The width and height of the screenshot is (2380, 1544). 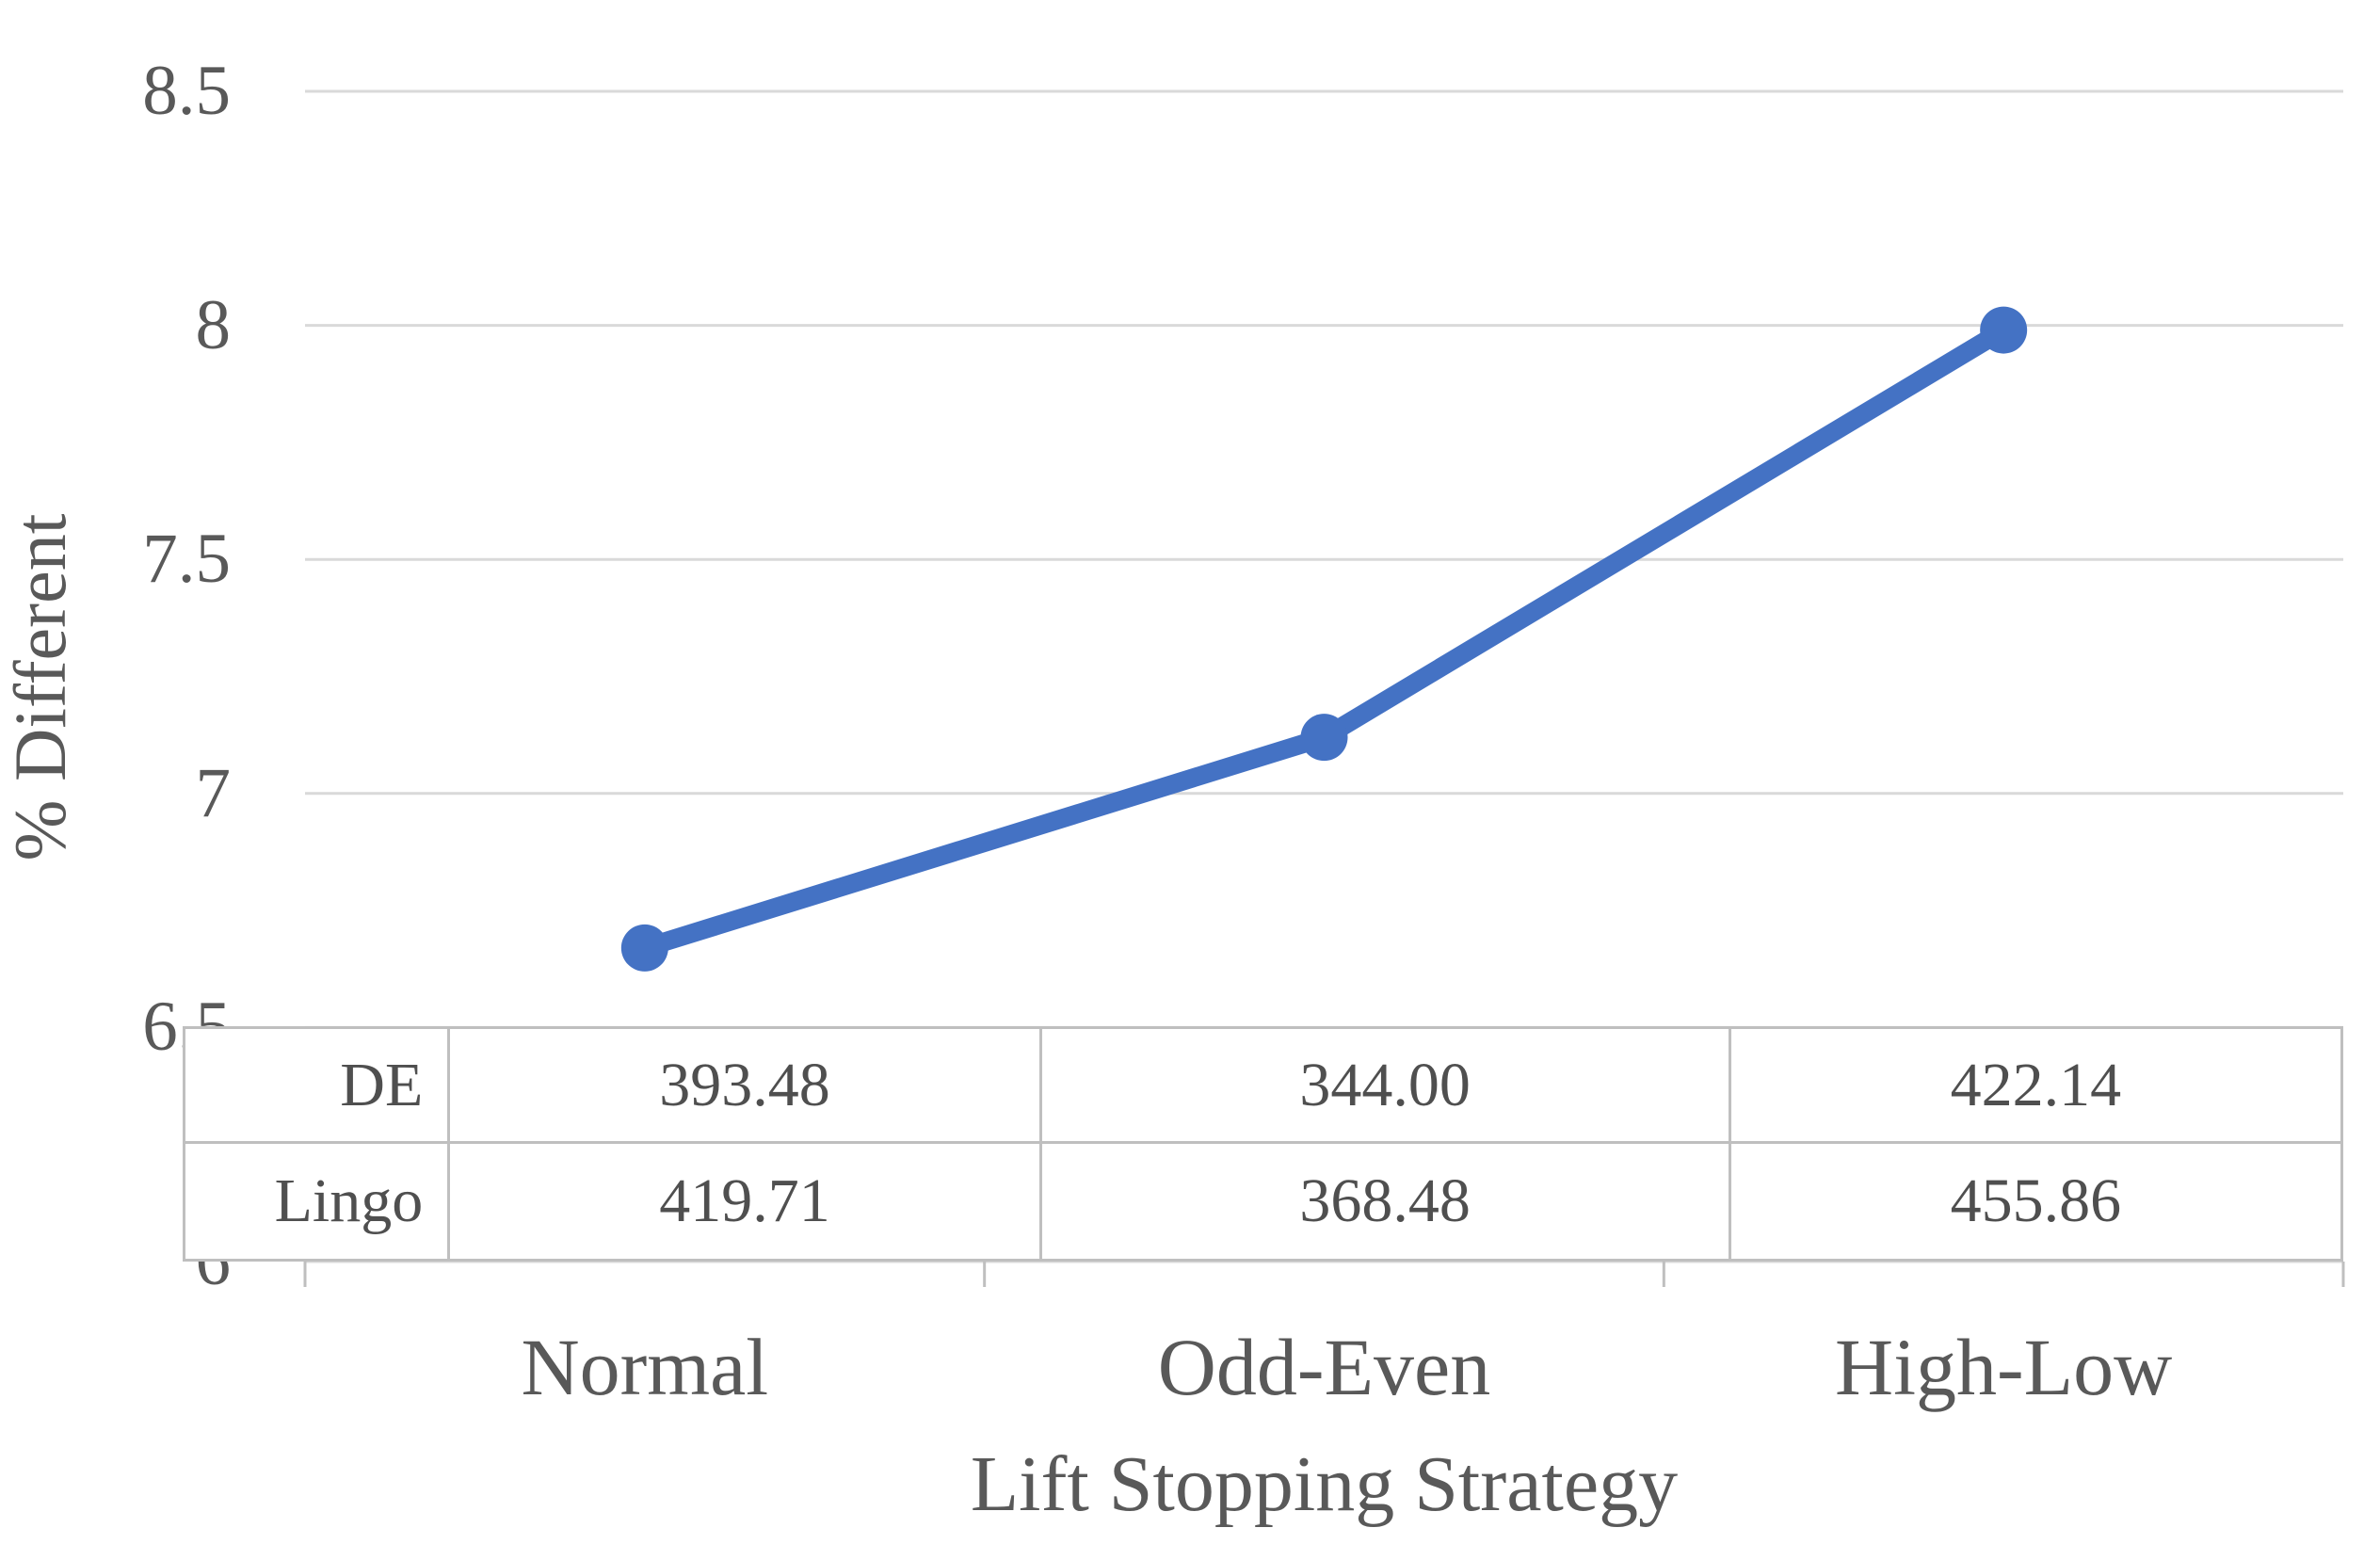 What do you see at coordinates (1324, 1484) in the screenshot?
I see `x-axis-title: Lift Stopping Strategy` at bounding box center [1324, 1484].